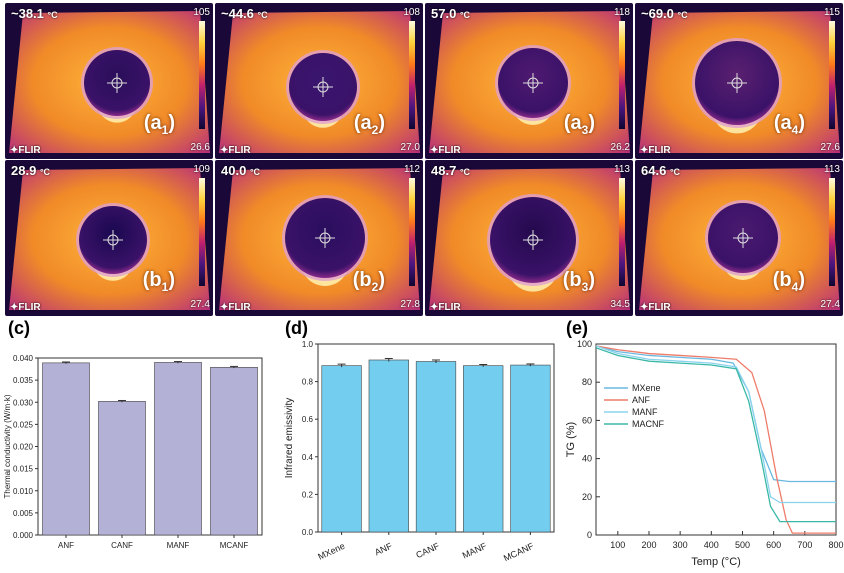  I want to click on temperature-readout: 40.0 °C, so click(241, 170).